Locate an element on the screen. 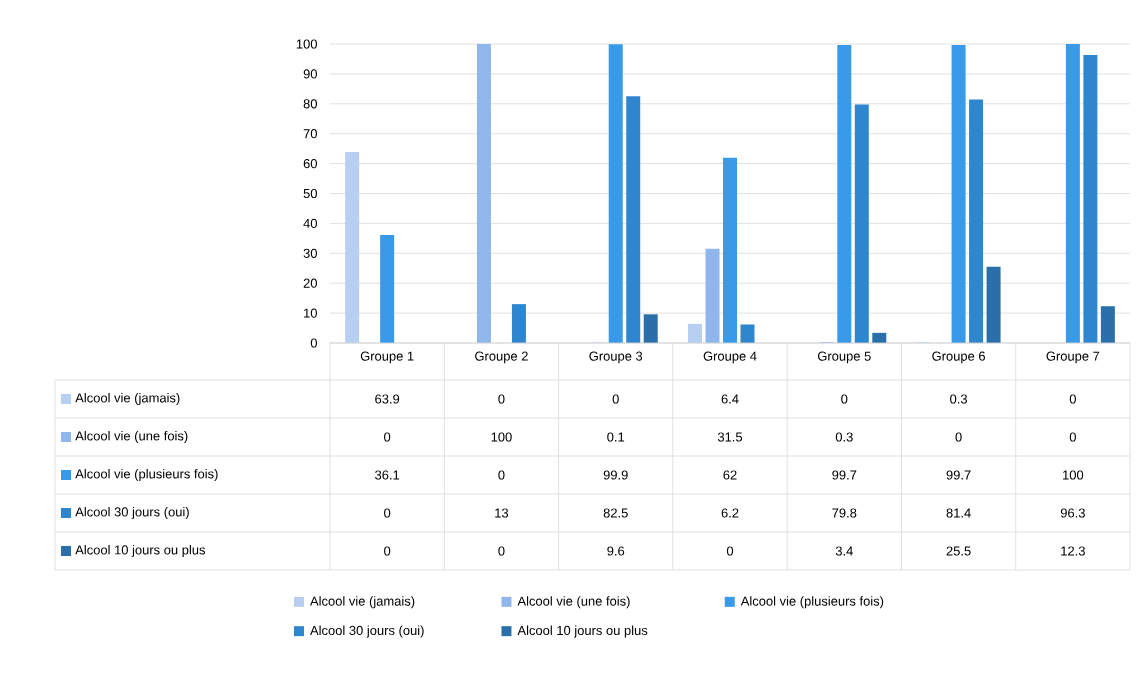 The width and height of the screenshot is (1147, 679). data-label: 6.2 is located at coordinates (730, 513).